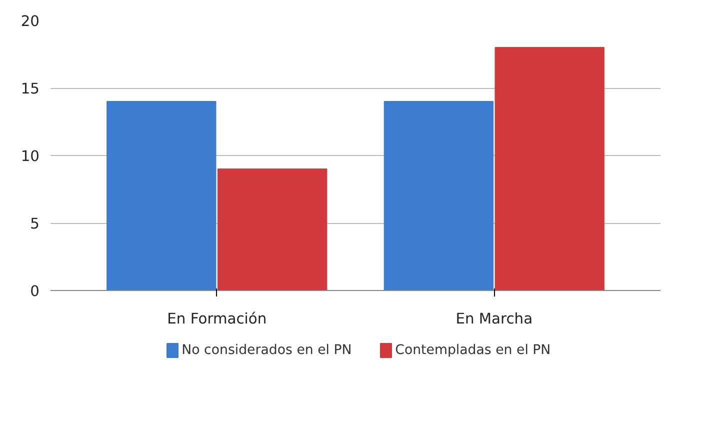 Image resolution: width=704 pixels, height=434 pixels. What do you see at coordinates (35, 224) in the screenshot?
I see `y-tick-label: 5` at bounding box center [35, 224].